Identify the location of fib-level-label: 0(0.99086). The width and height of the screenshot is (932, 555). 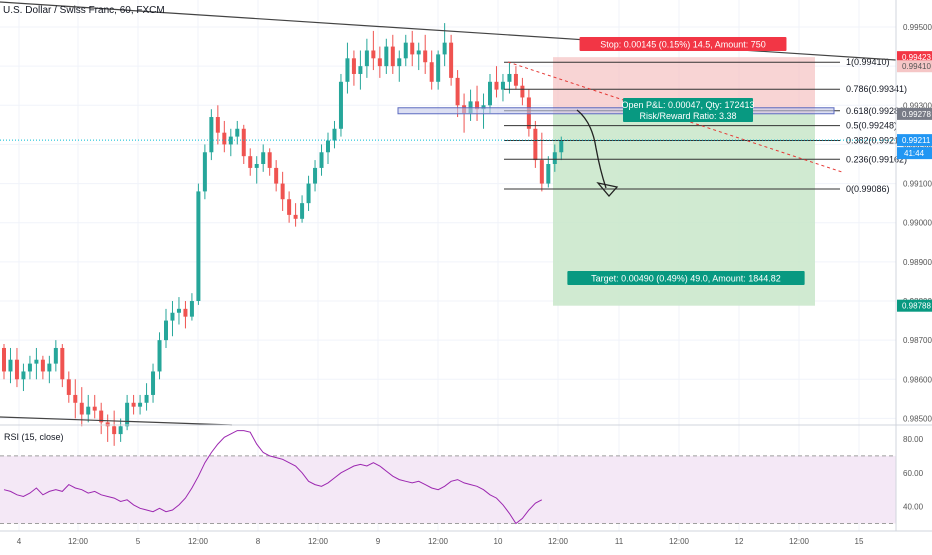
(868, 189).